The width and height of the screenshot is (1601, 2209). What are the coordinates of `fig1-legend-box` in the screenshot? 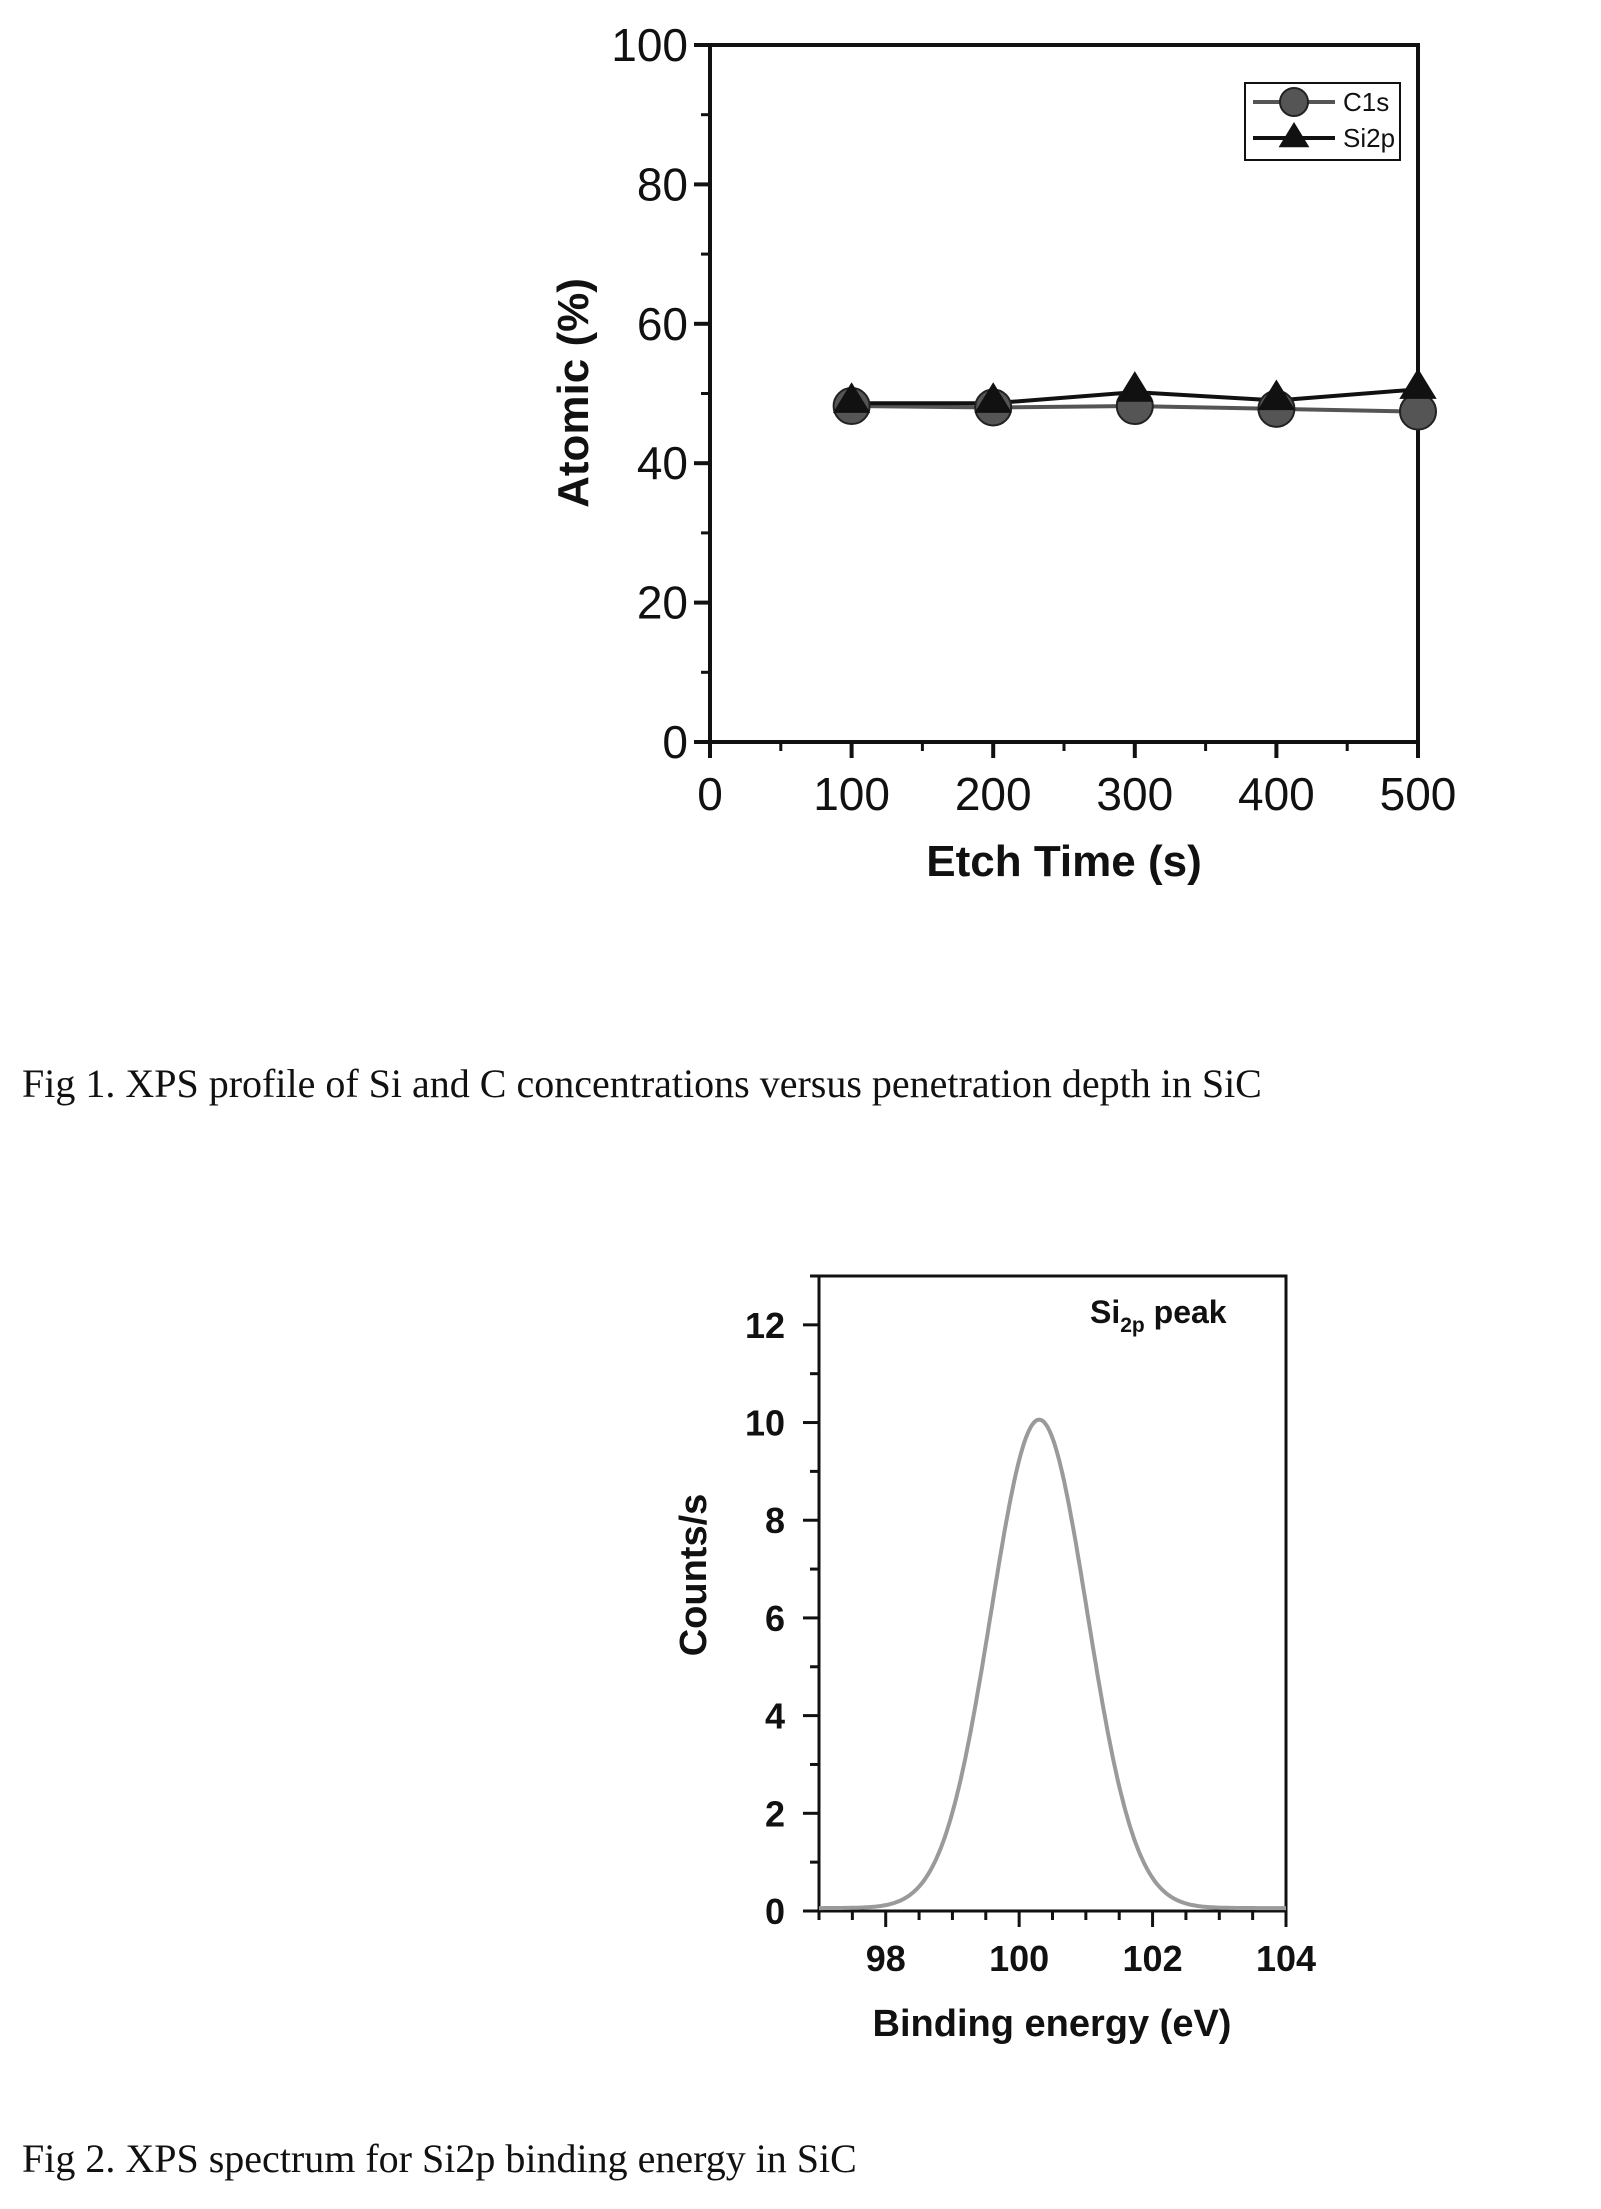 It's located at (1322, 121).